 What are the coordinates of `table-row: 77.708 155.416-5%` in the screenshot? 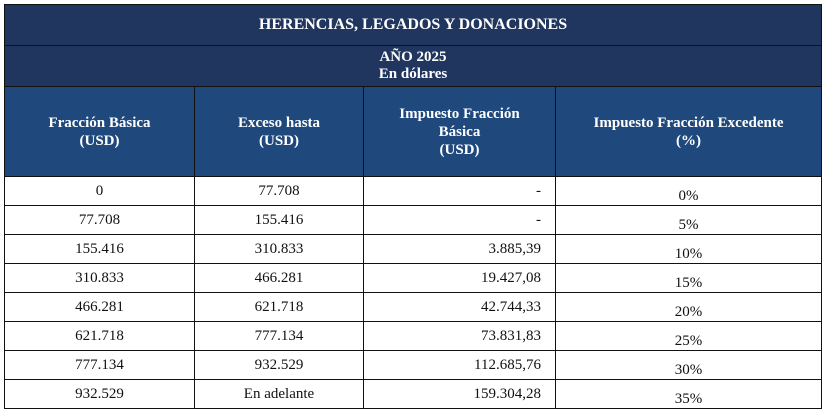 It's located at (413, 220).